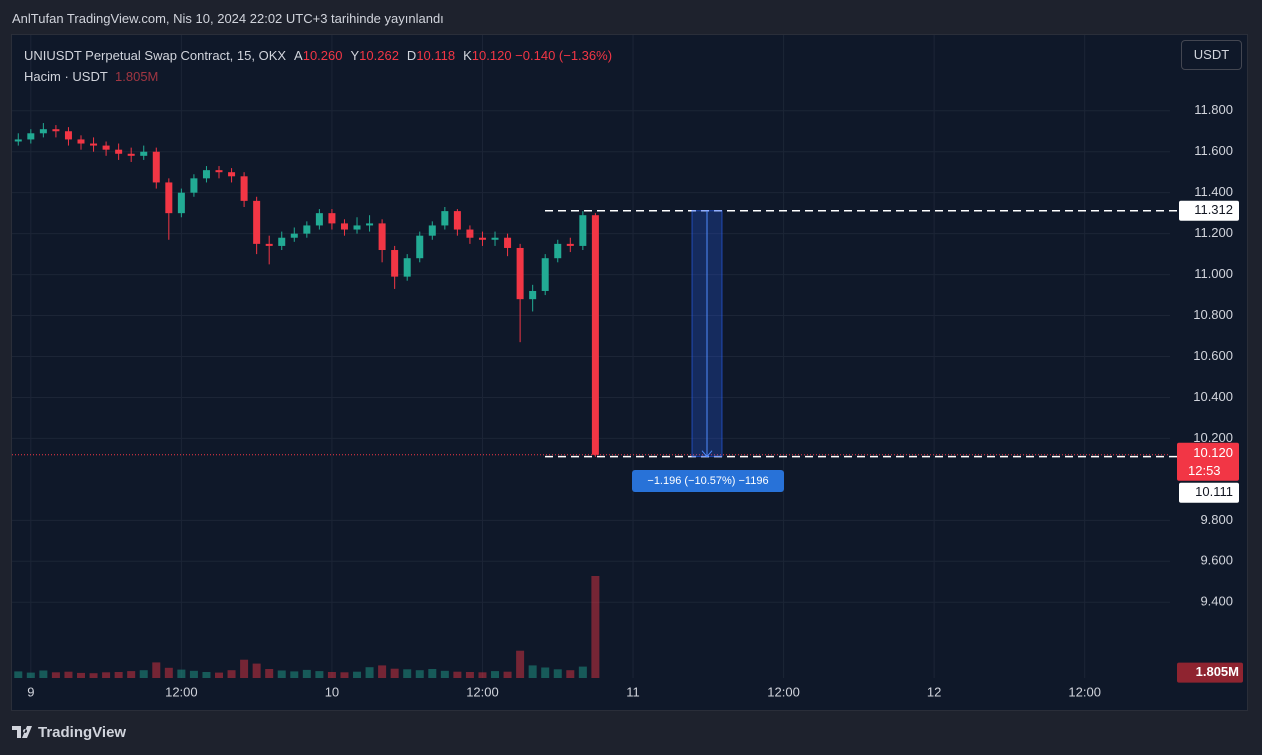  What do you see at coordinates (379, 55) in the screenshot?
I see `ohlc-value: 10.262` at bounding box center [379, 55].